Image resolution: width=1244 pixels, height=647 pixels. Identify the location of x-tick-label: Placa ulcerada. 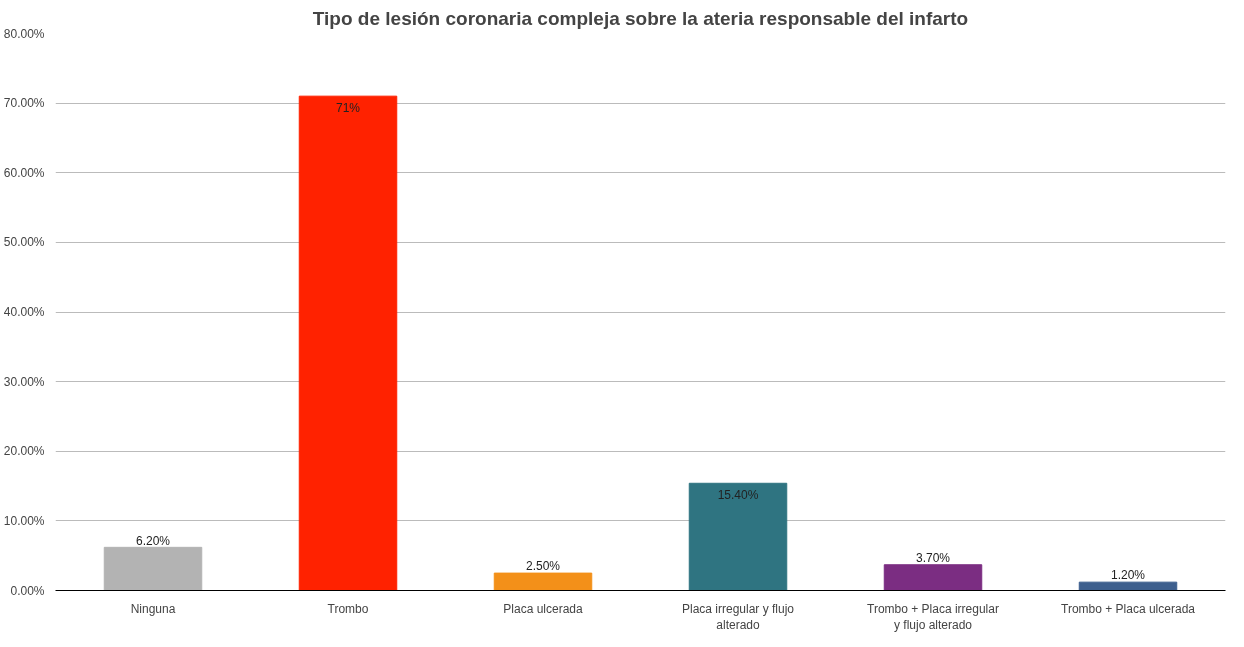
(543, 608).